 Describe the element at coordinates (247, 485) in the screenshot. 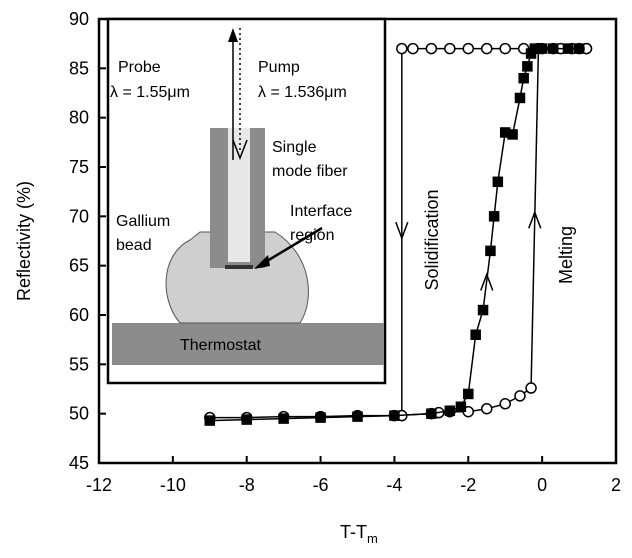

I see `x-tick-label: -8` at that location.